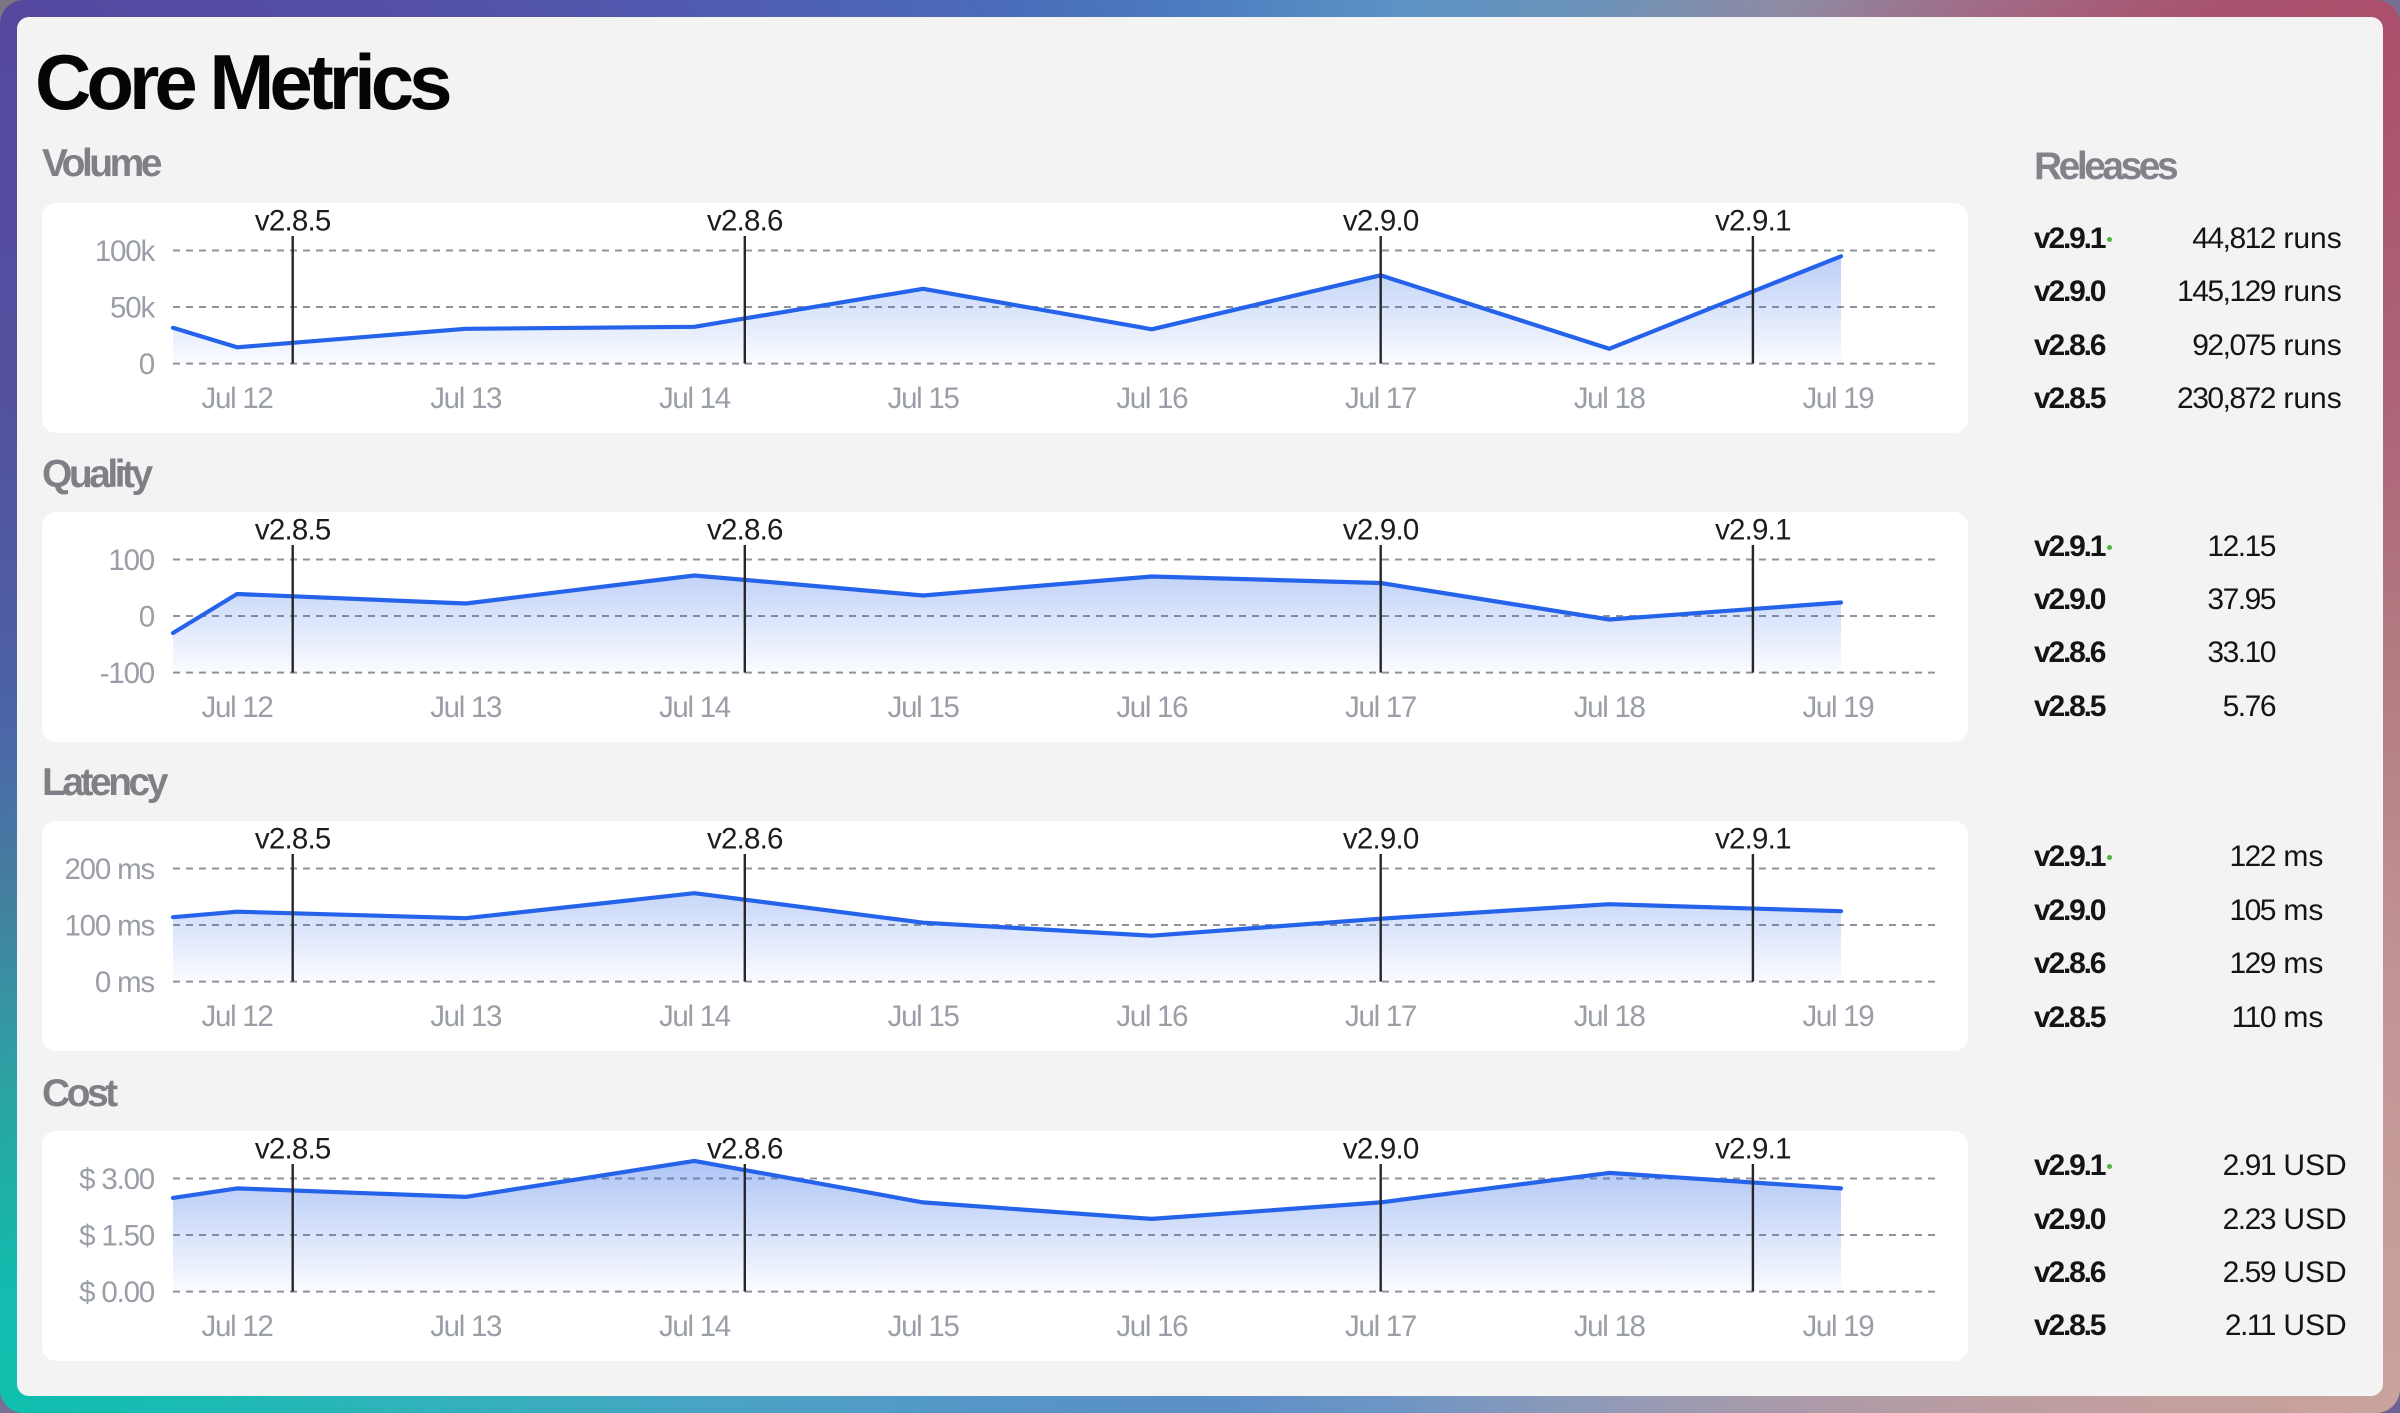  I want to click on svg-text: 200 ms, so click(109, 869).